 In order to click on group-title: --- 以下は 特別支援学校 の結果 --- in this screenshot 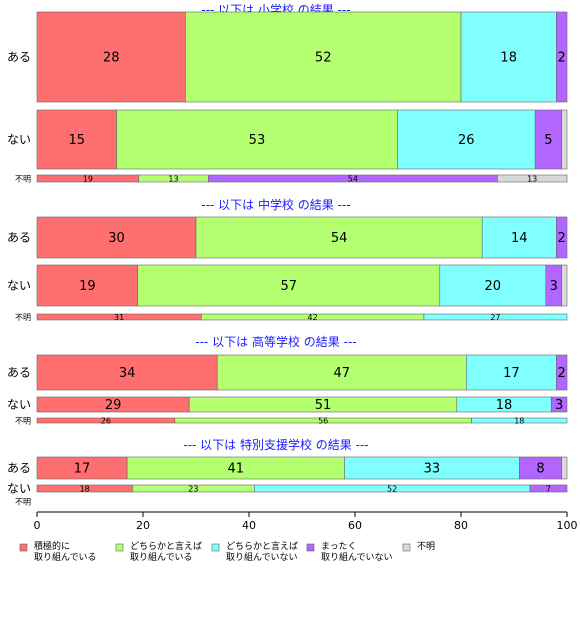, I will do `click(275, 444)`.